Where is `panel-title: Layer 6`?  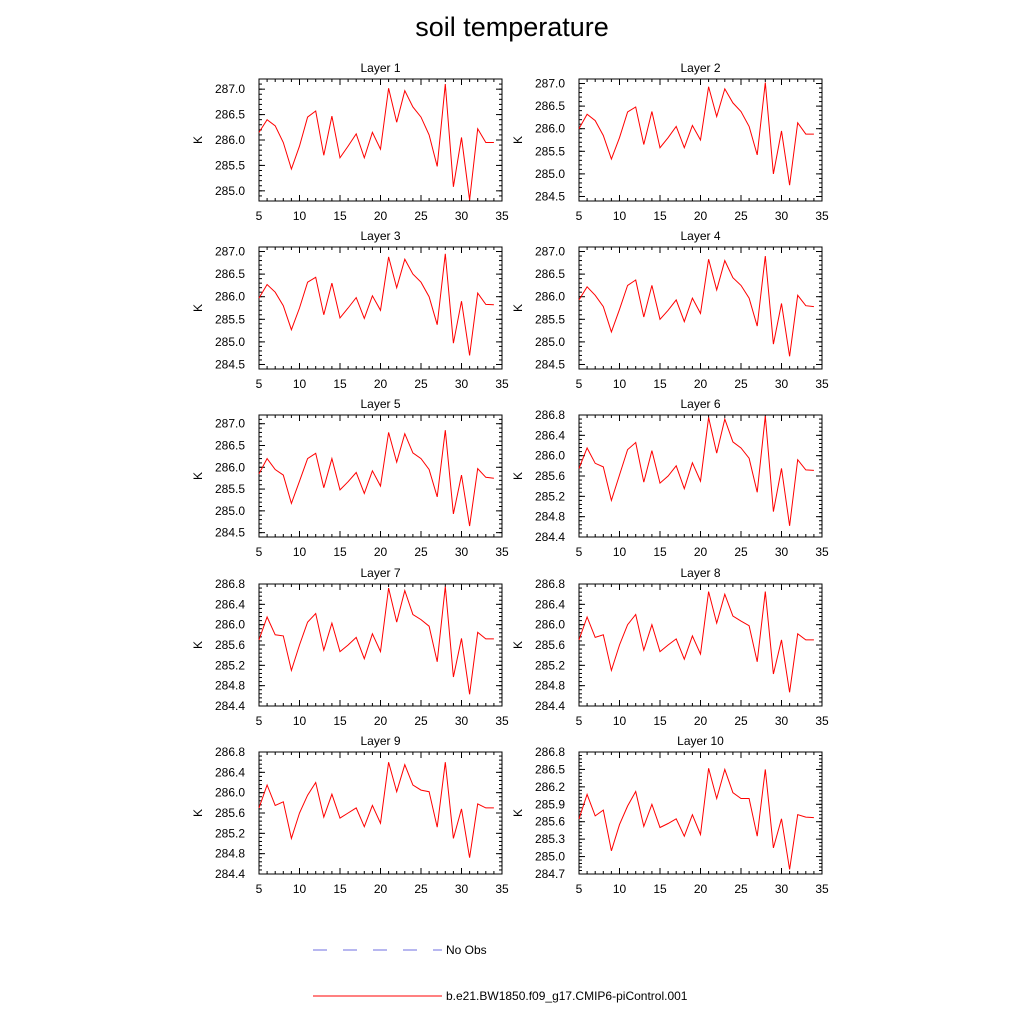 panel-title: Layer 6 is located at coordinates (700, 404).